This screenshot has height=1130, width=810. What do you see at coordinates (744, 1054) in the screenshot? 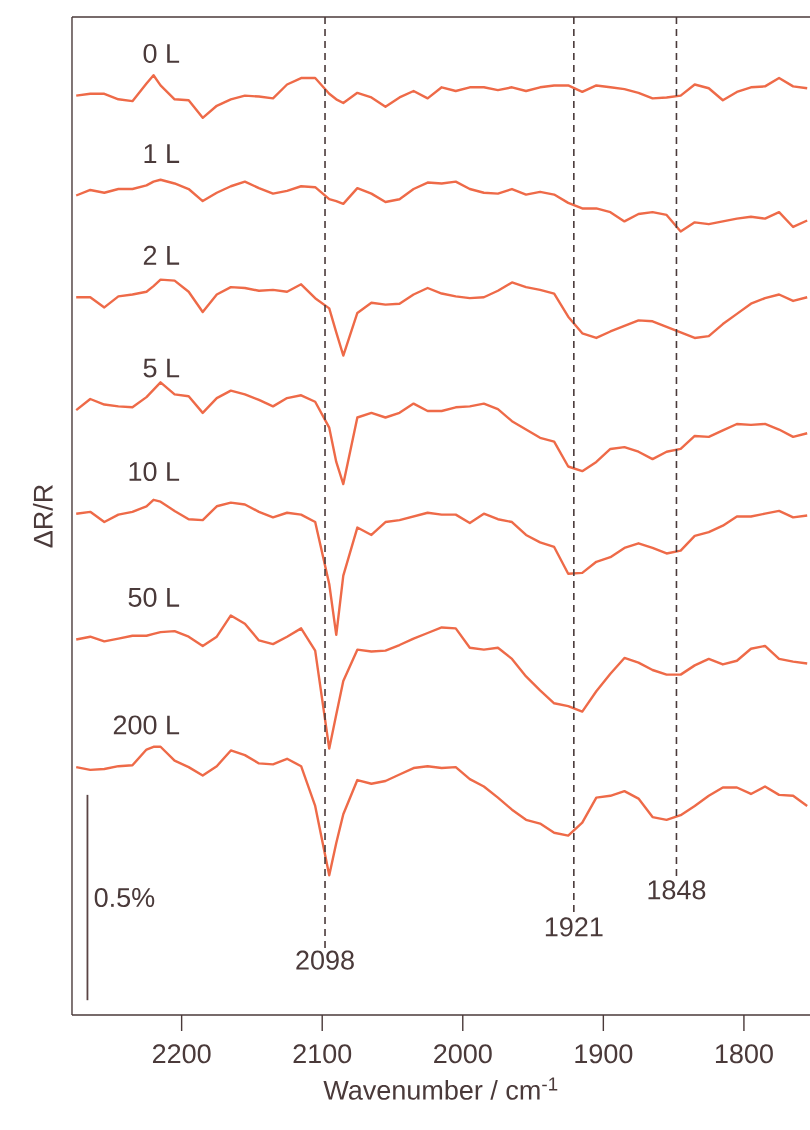
I see `x-tick-label: 1800` at bounding box center [744, 1054].